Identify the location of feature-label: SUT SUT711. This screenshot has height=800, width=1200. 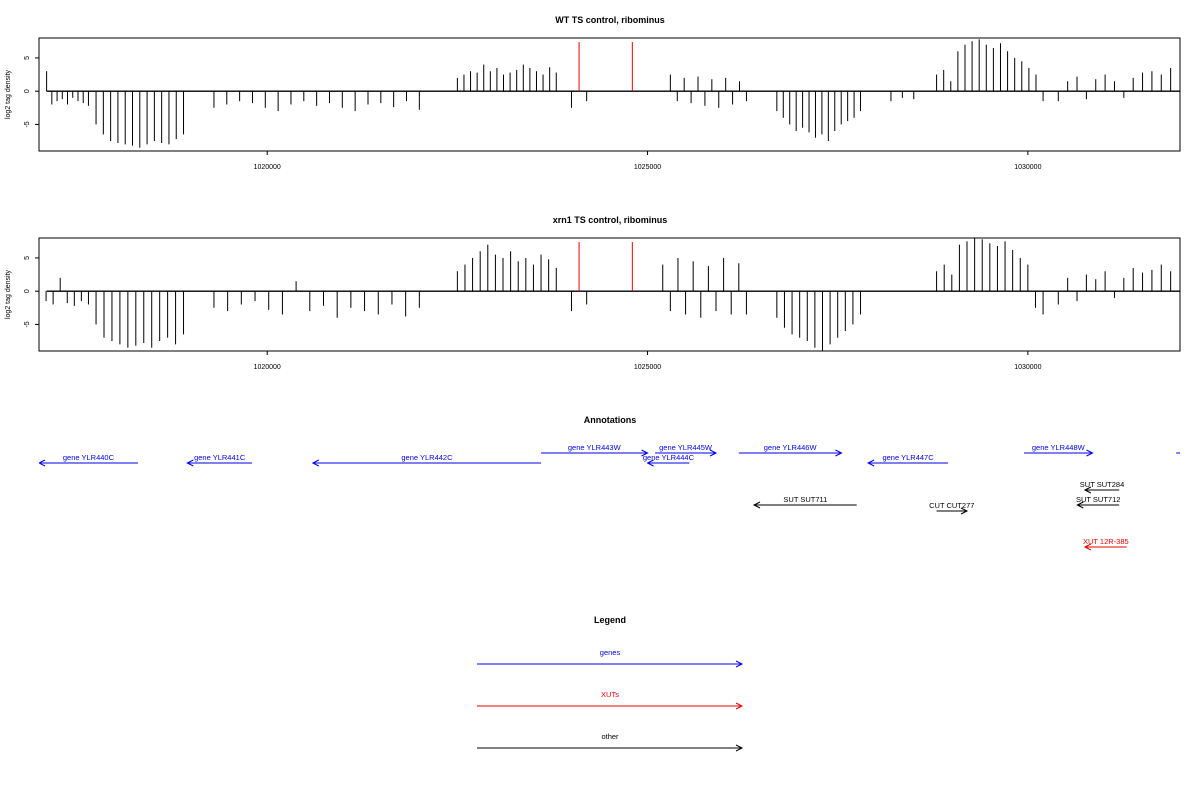
(805, 499).